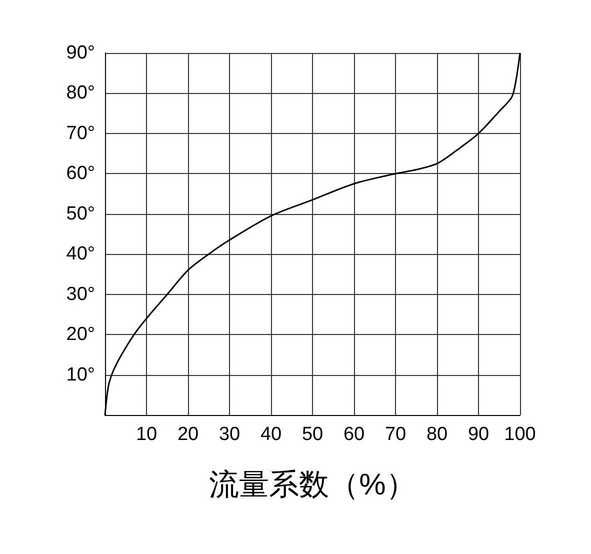 This screenshot has width=591, height=554. Describe the element at coordinates (147, 434) in the screenshot. I see `x-tick-label: 10` at that location.